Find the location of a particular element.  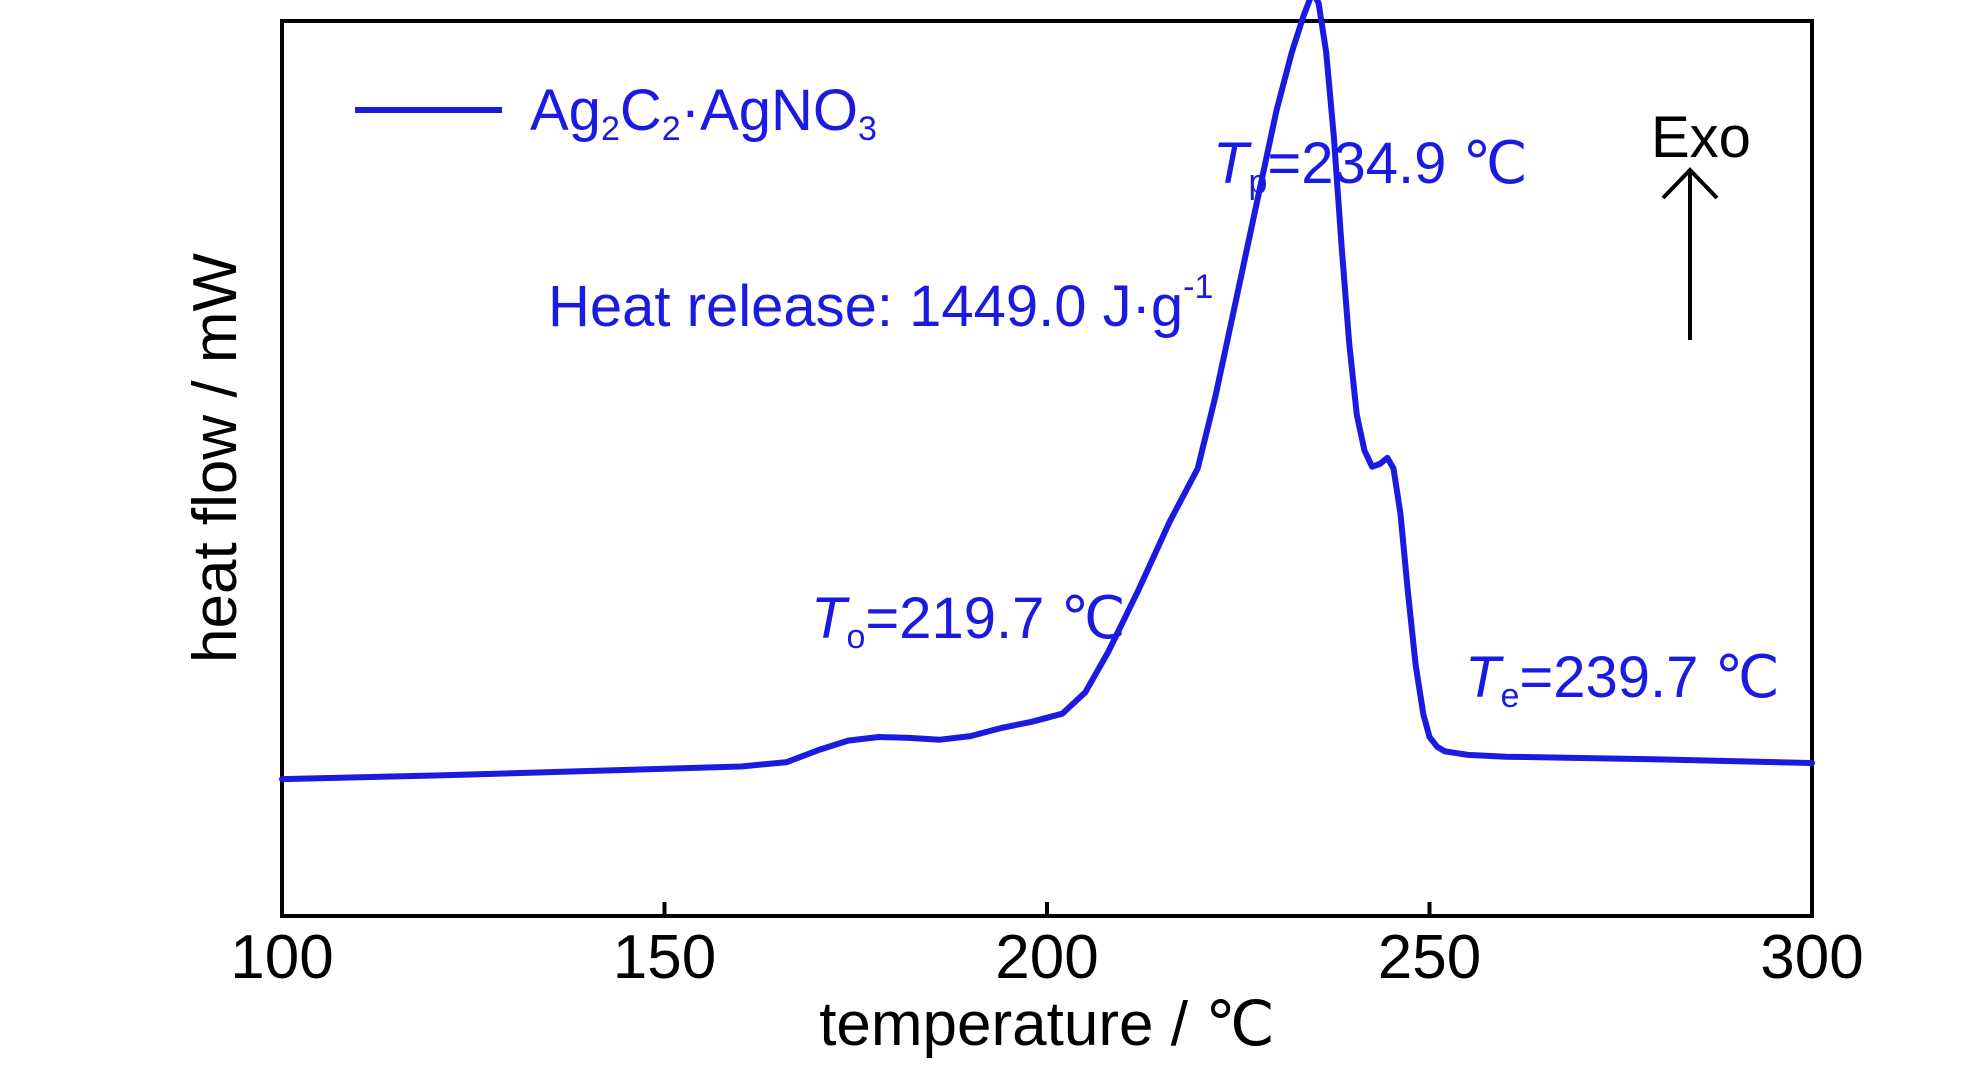

onset-text: =219.7 ℃ is located at coordinates (995, 618).